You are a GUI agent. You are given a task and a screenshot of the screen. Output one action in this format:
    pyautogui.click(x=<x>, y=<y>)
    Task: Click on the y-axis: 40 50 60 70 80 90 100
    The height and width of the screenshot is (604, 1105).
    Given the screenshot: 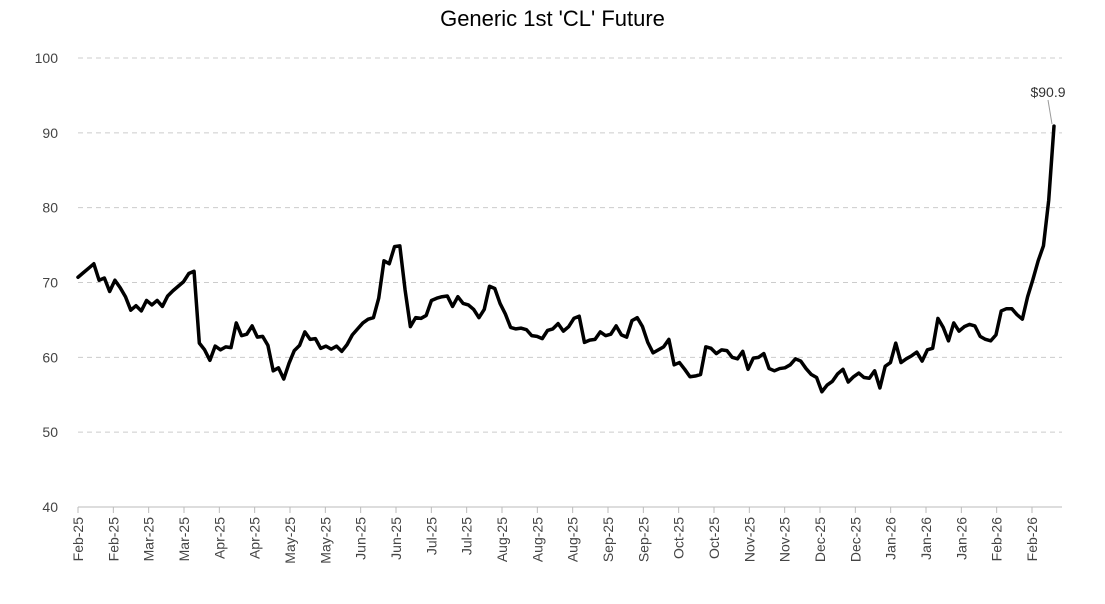 What is the action you would take?
    pyautogui.click(x=47, y=282)
    